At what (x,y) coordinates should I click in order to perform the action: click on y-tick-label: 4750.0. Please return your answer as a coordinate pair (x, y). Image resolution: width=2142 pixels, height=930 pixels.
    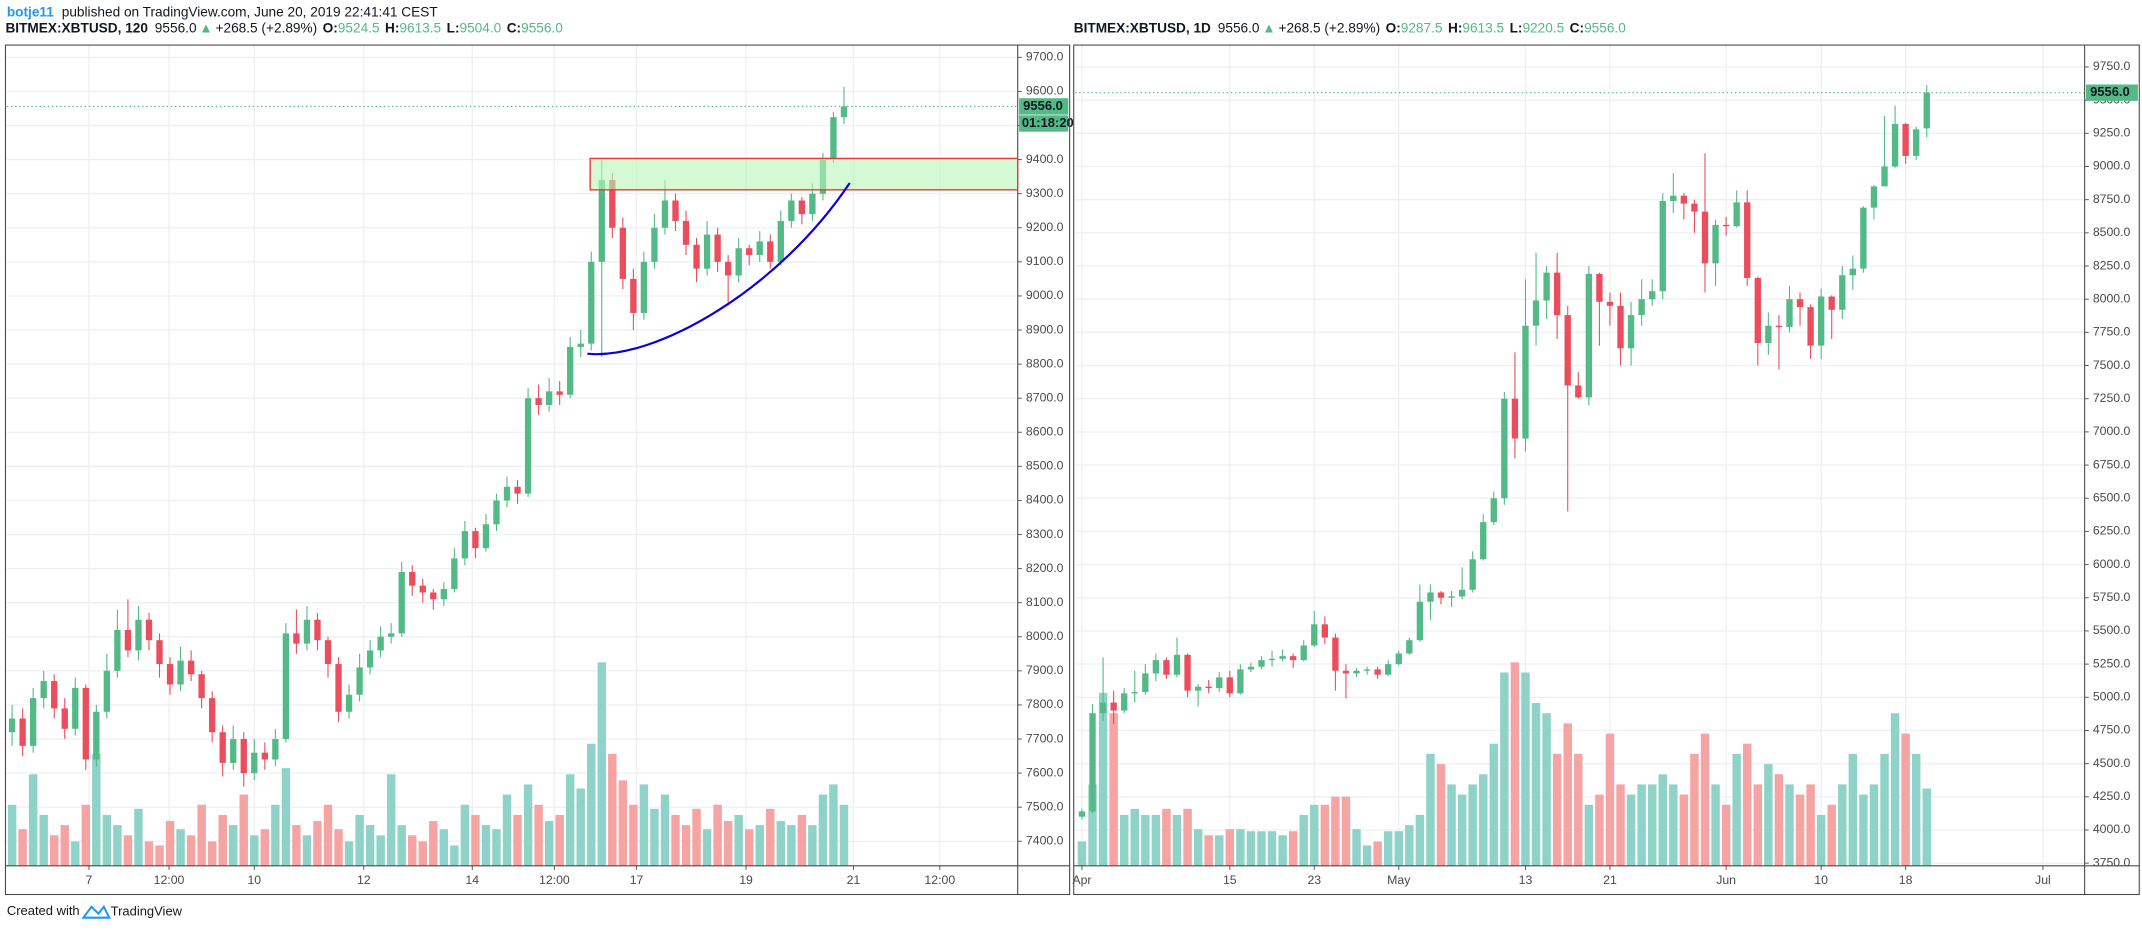
    Looking at the image, I should click on (2112, 730).